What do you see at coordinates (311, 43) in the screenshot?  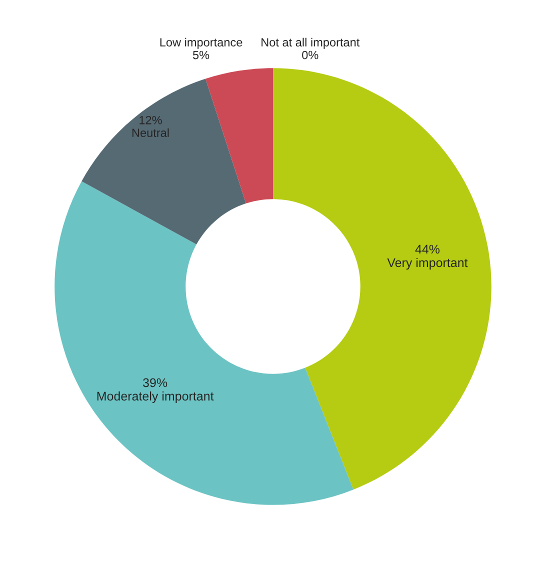 I see `category-label: Not at all important` at bounding box center [311, 43].